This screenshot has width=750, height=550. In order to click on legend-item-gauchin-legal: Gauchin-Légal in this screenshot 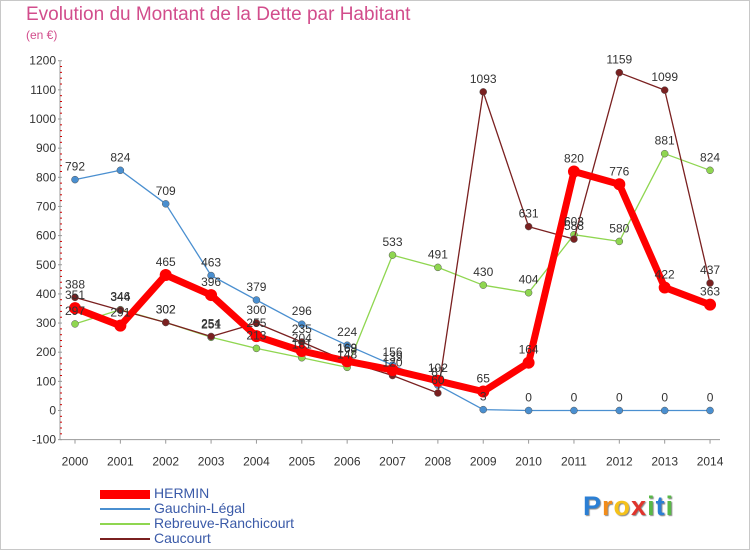, I will do `click(230, 508)`.